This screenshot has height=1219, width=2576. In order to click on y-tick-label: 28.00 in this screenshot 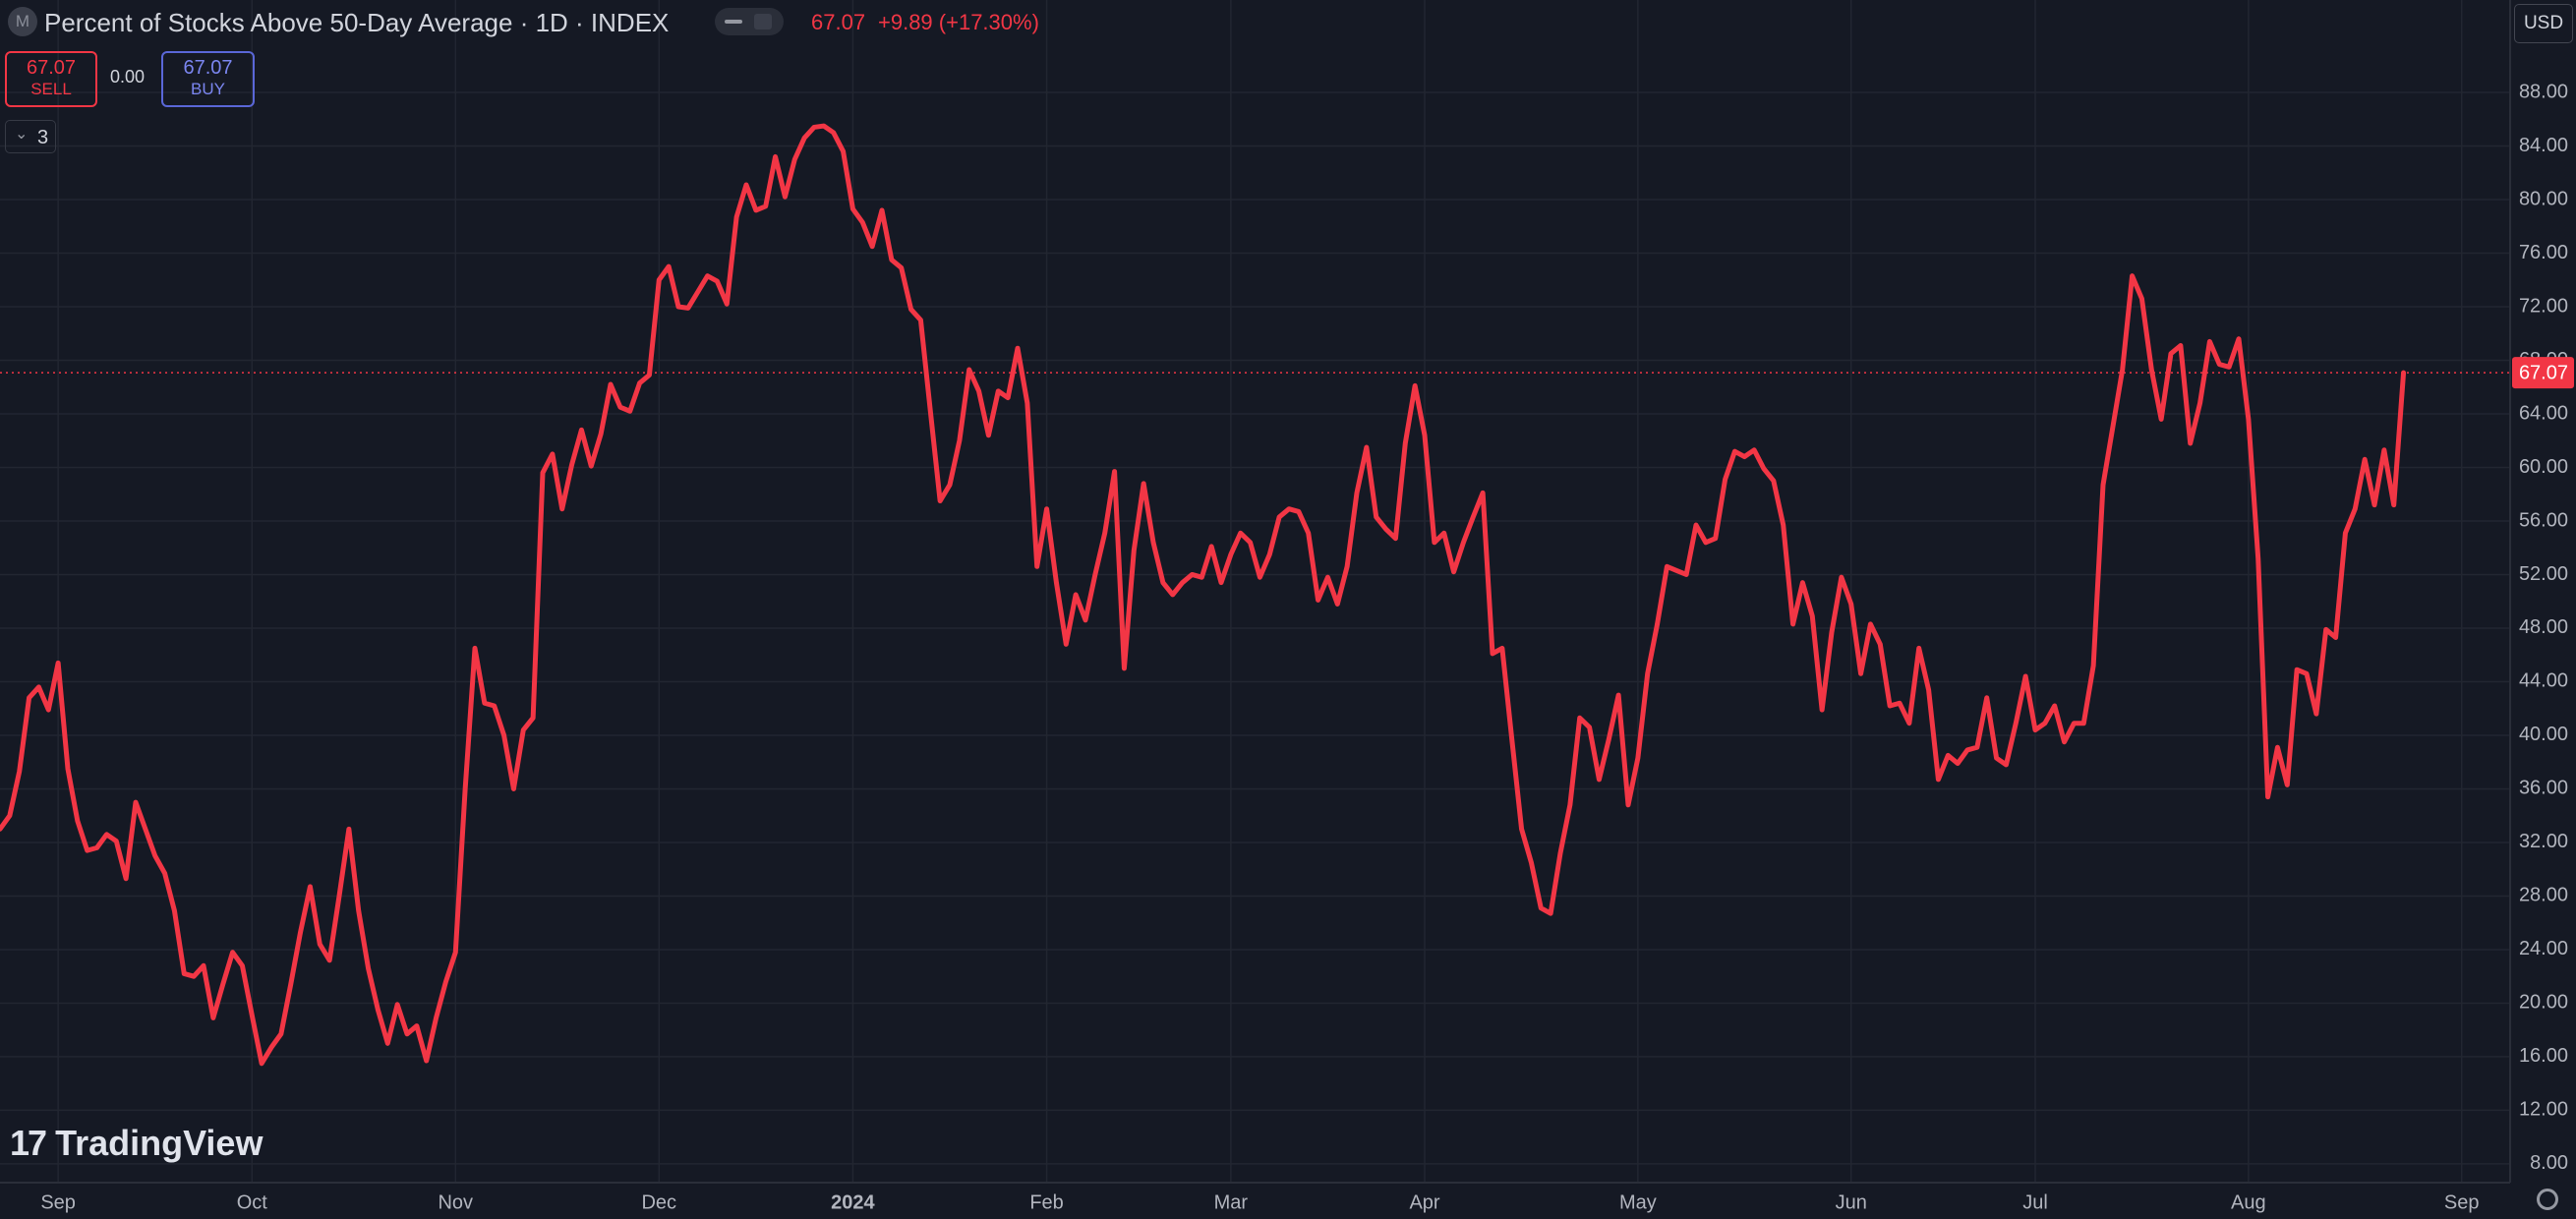, I will do `click(2543, 895)`.